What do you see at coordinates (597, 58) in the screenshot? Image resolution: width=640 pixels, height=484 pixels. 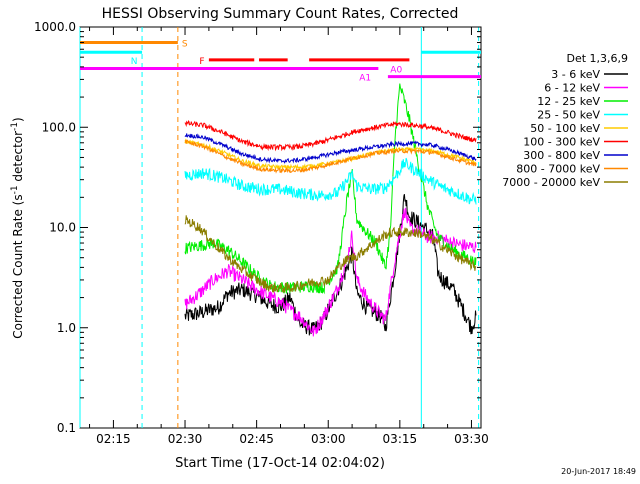 I see `legend-title: Det 1,3,6,9` at bounding box center [597, 58].